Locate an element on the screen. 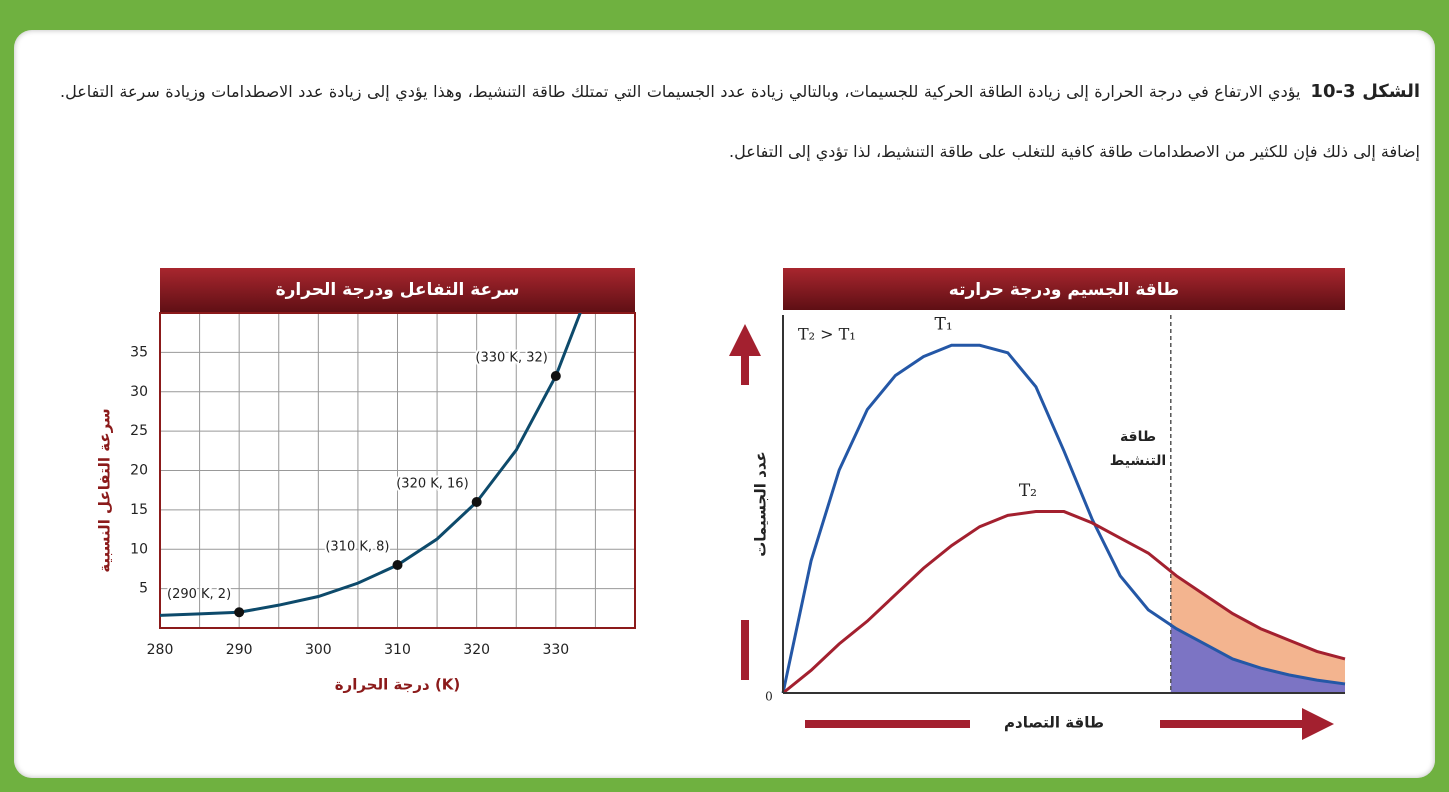  x-tick-label: 300 is located at coordinates (318, 650).